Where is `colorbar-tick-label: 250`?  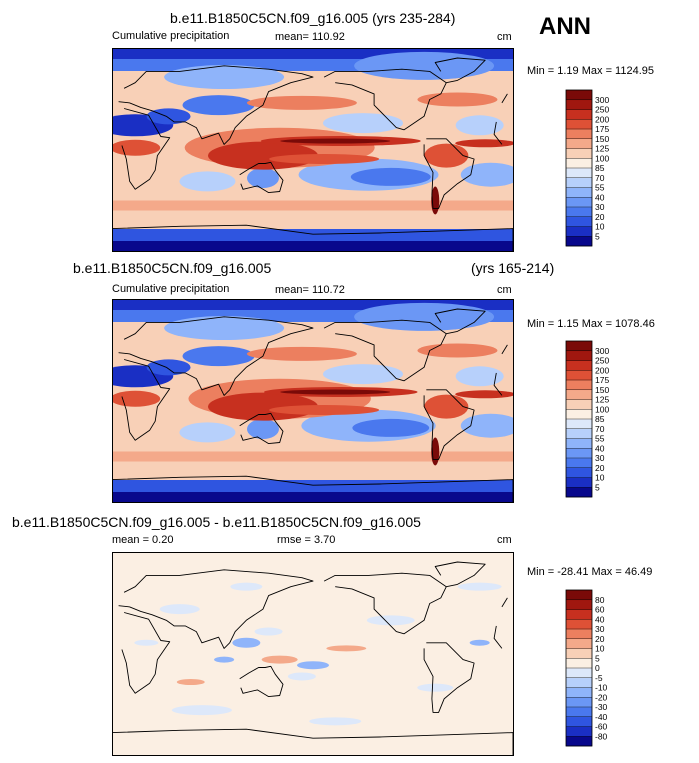
colorbar-tick-label: 250 is located at coordinates (602, 110).